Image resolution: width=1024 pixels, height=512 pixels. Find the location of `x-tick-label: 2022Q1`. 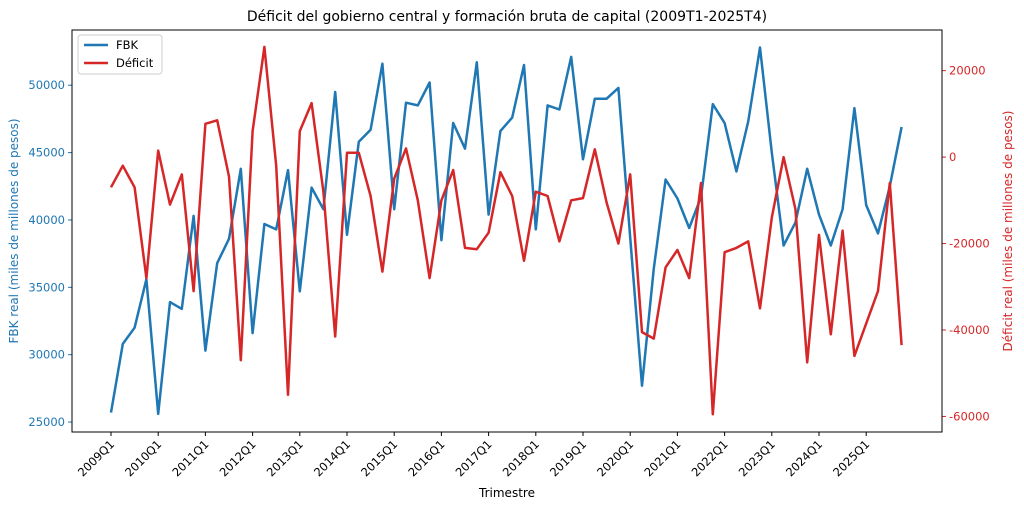

x-tick-label: 2022Q1 is located at coordinates (710, 458).